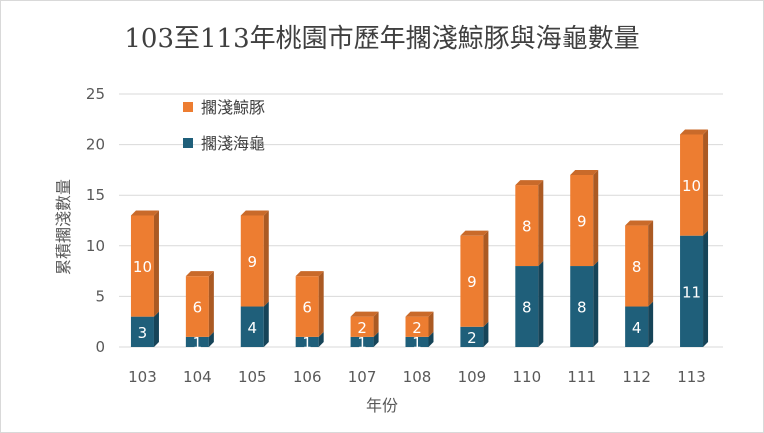 This screenshot has height=433, width=764. Describe the element at coordinates (100, 347) in the screenshot. I see `y-tick-label: 0` at that location.